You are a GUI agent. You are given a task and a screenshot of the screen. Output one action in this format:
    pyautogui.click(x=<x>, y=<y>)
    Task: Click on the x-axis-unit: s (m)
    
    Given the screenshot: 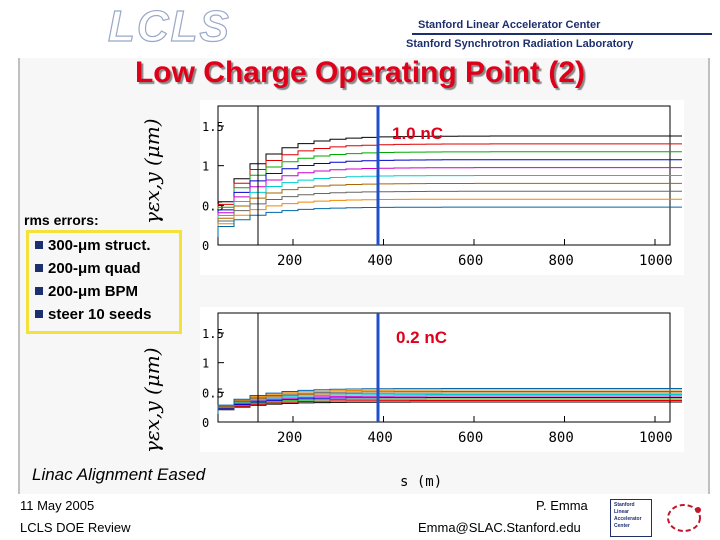 What is the action you would take?
    pyautogui.click(x=421, y=482)
    